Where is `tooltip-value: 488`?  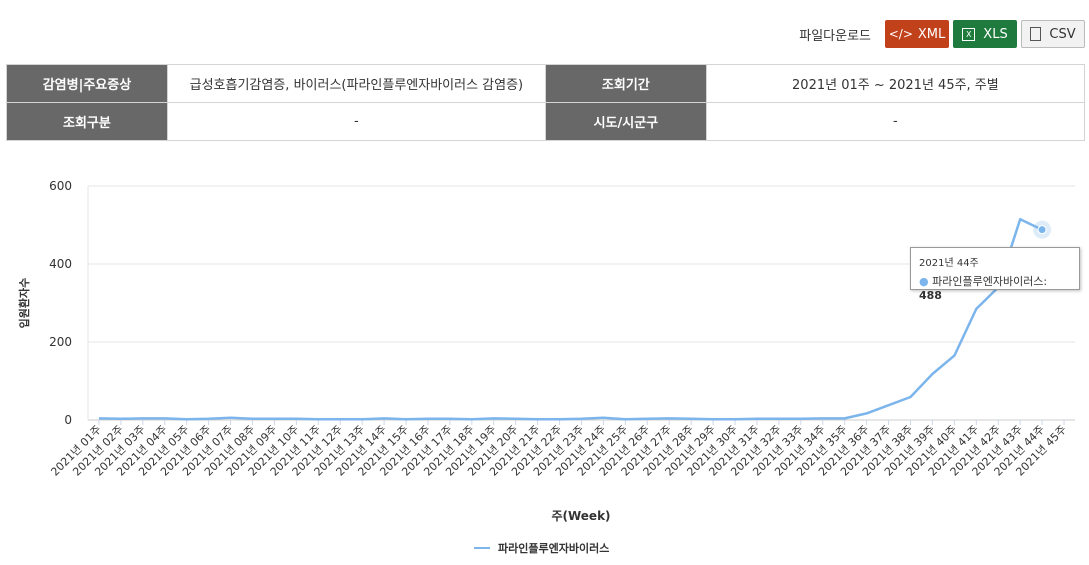 tooltip-value: 488 is located at coordinates (930, 295).